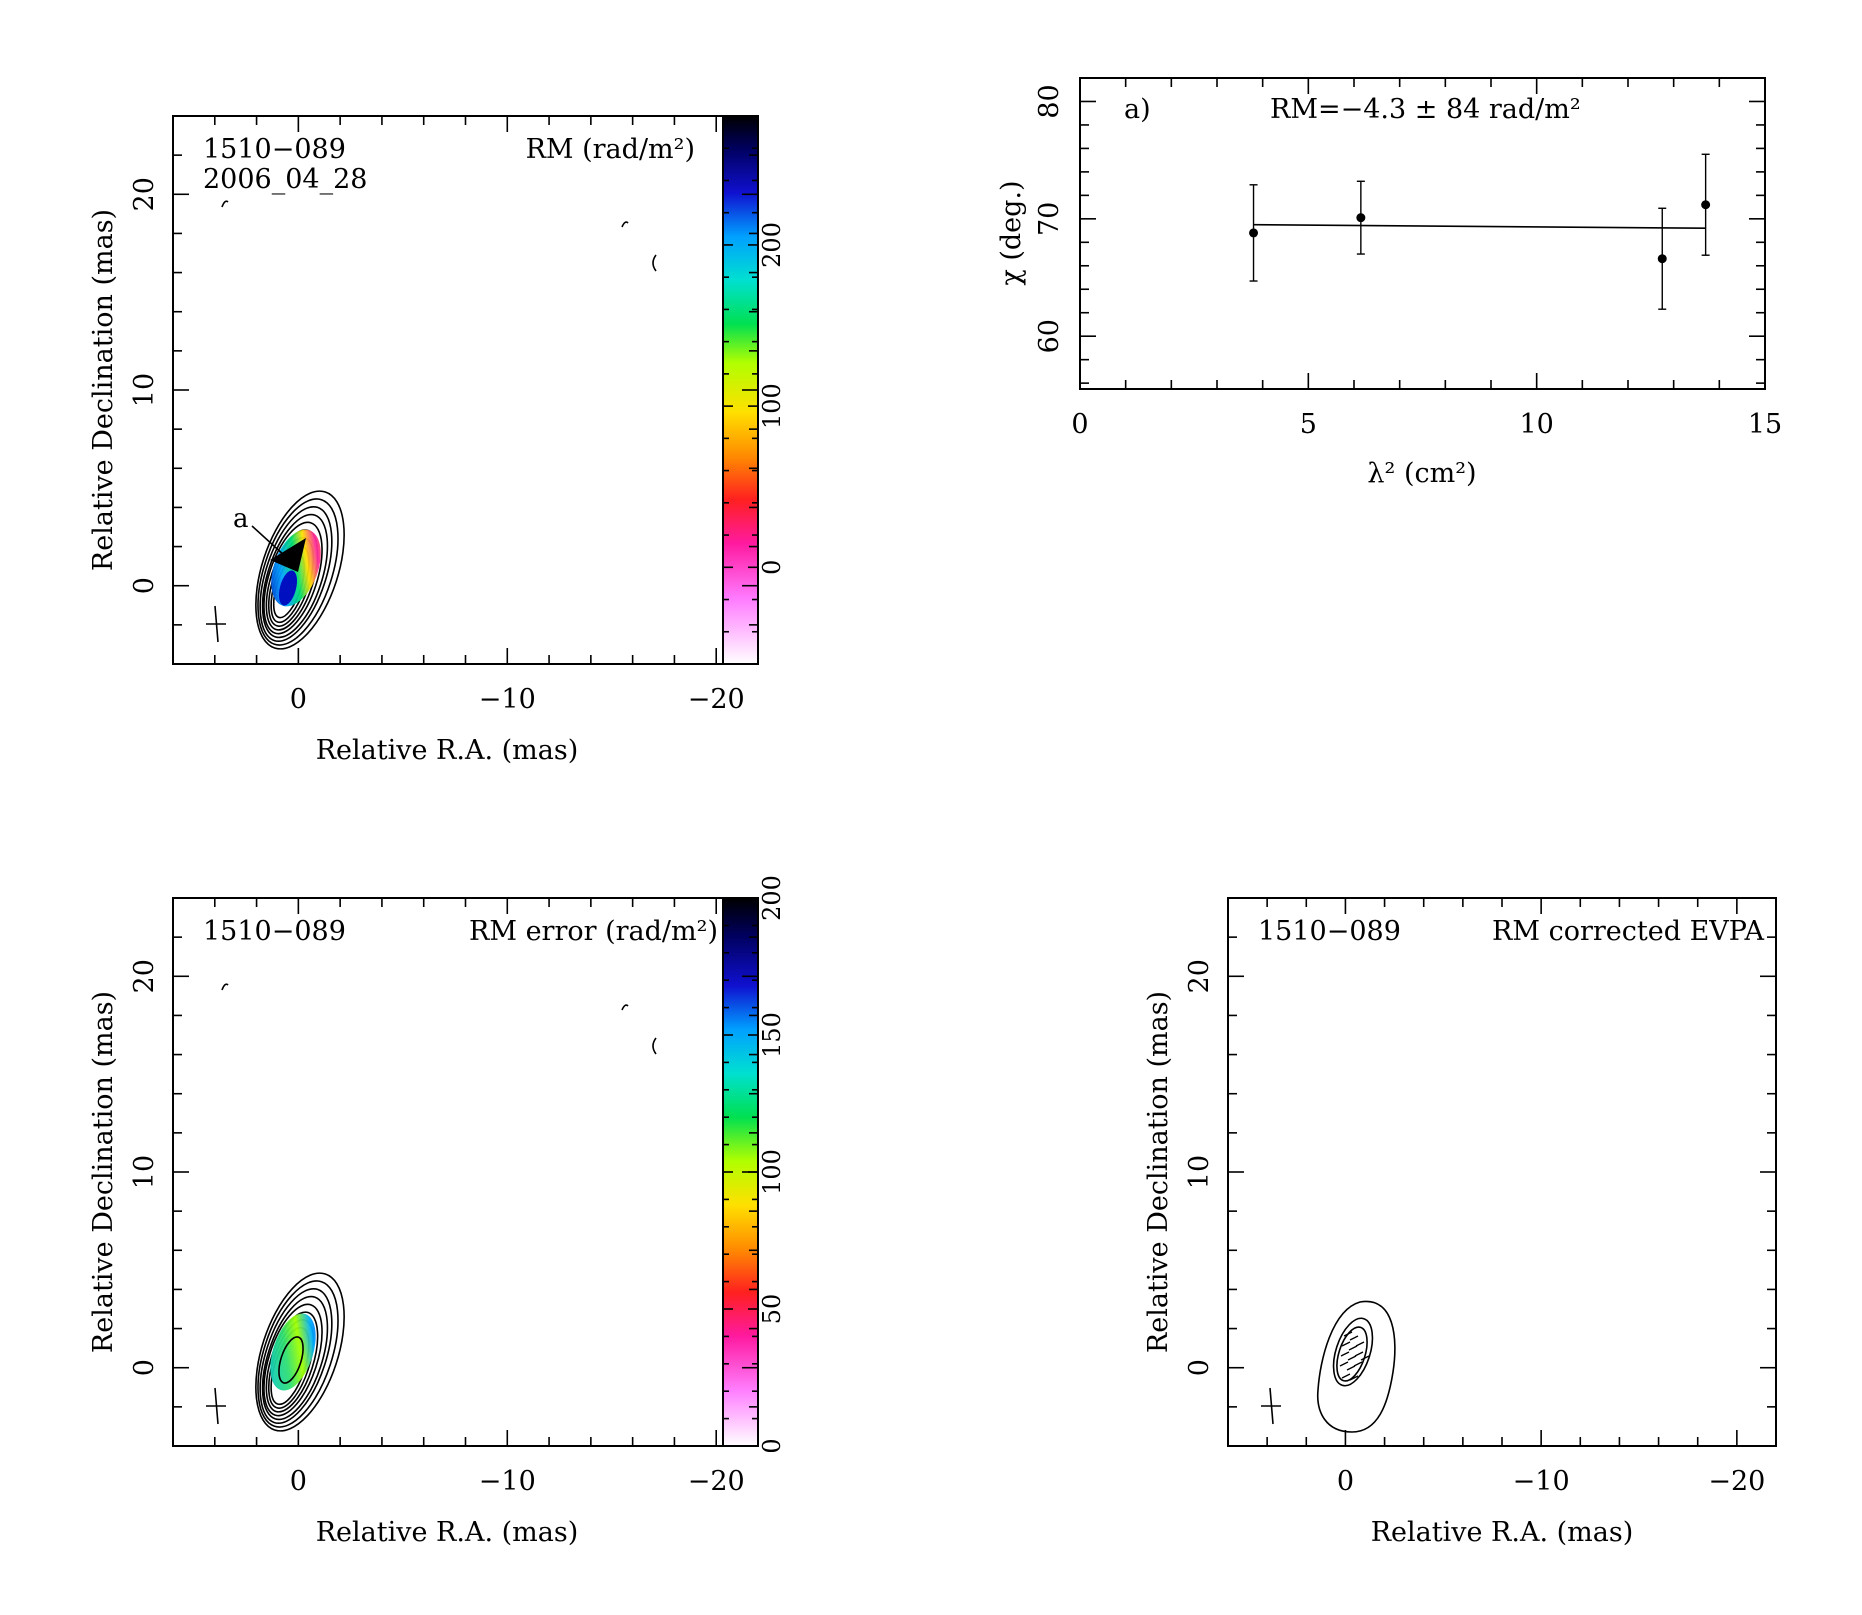  I want to click on rm-error-ylabel: Relative Declination (mas), so click(103, 1172).